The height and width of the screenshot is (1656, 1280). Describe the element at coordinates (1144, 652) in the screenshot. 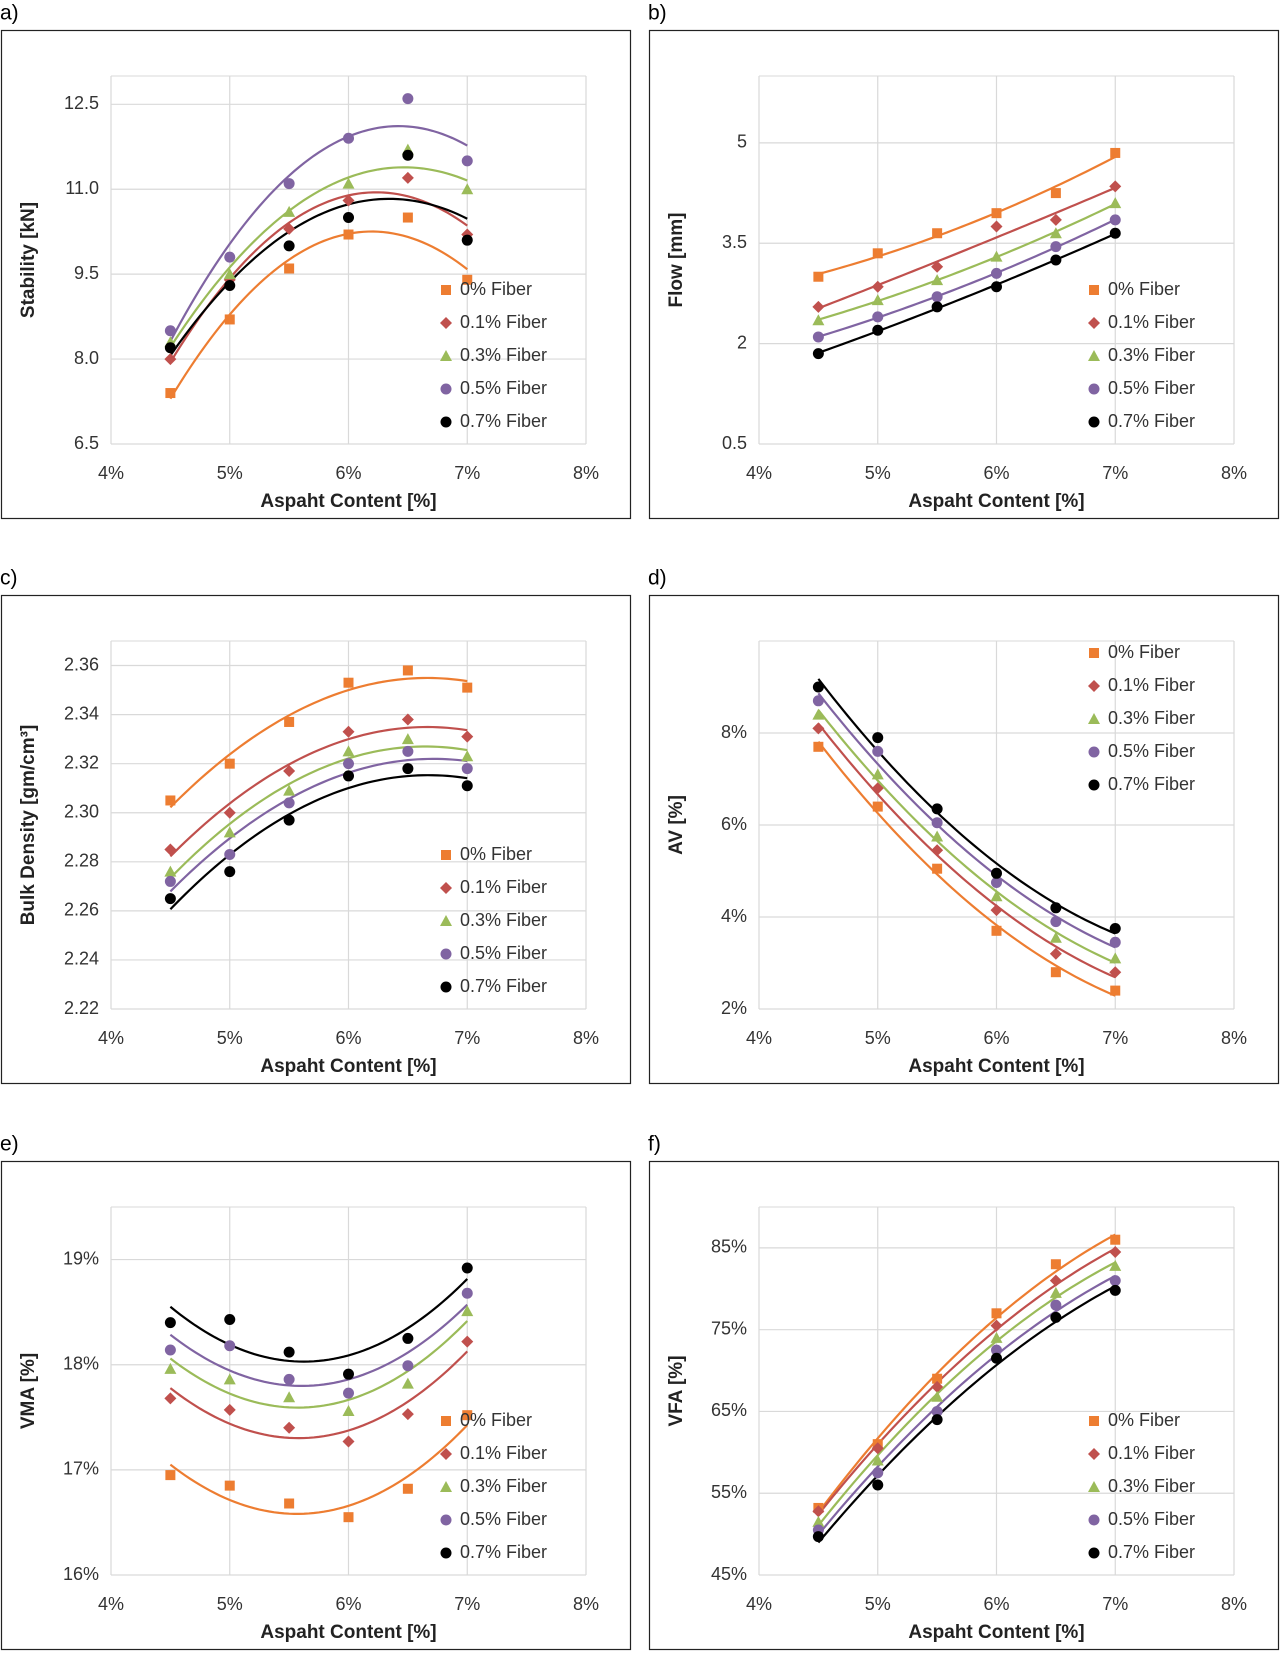

I see `legend-label: 0% Fiber` at that location.